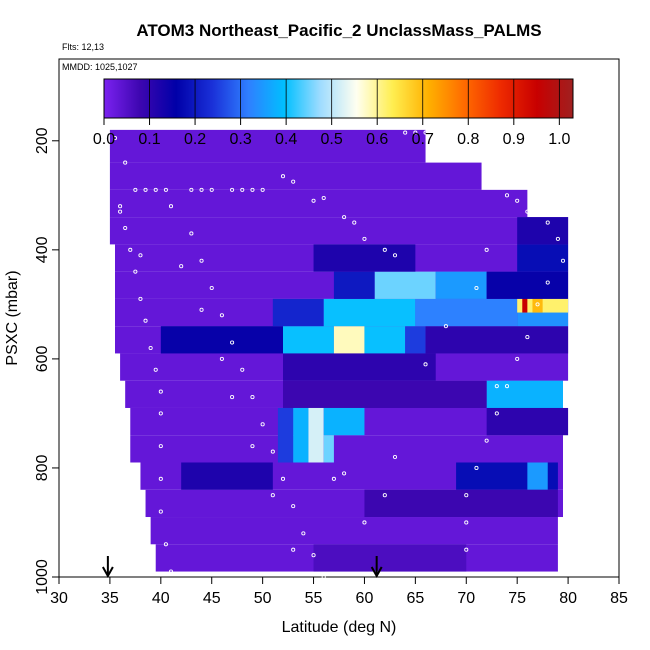  Describe the element at coordinates (161, 598) in the screenshot. I see `x-tick-label: 40` at that location.